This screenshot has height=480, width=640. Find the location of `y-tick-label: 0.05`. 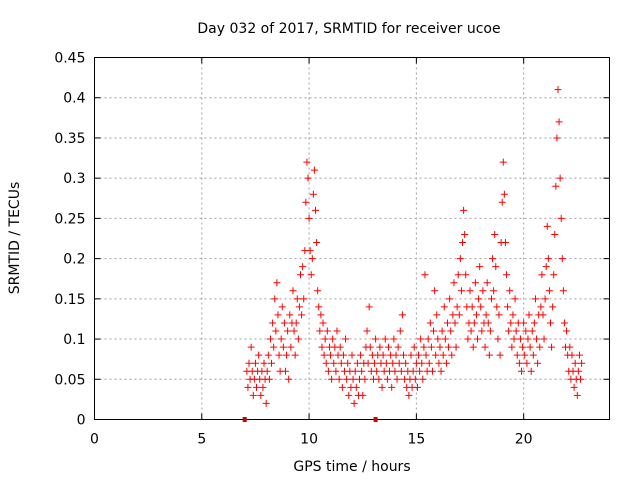

y-tick-label: 0.05 is located at coordinates (69, 380).